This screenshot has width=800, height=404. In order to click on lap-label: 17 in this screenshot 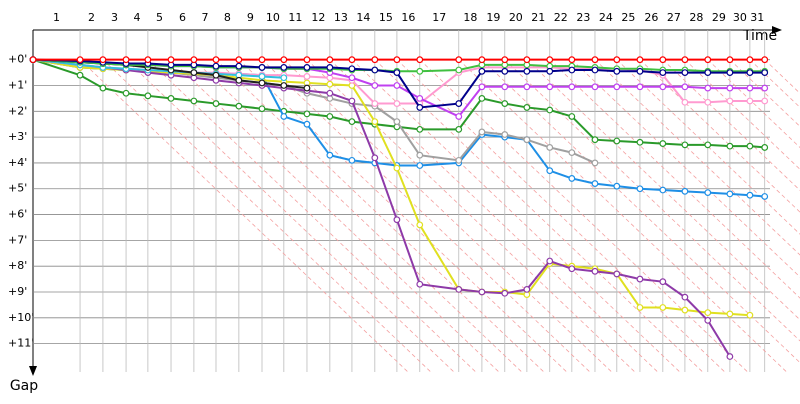, I will do `click(439, 17)`.